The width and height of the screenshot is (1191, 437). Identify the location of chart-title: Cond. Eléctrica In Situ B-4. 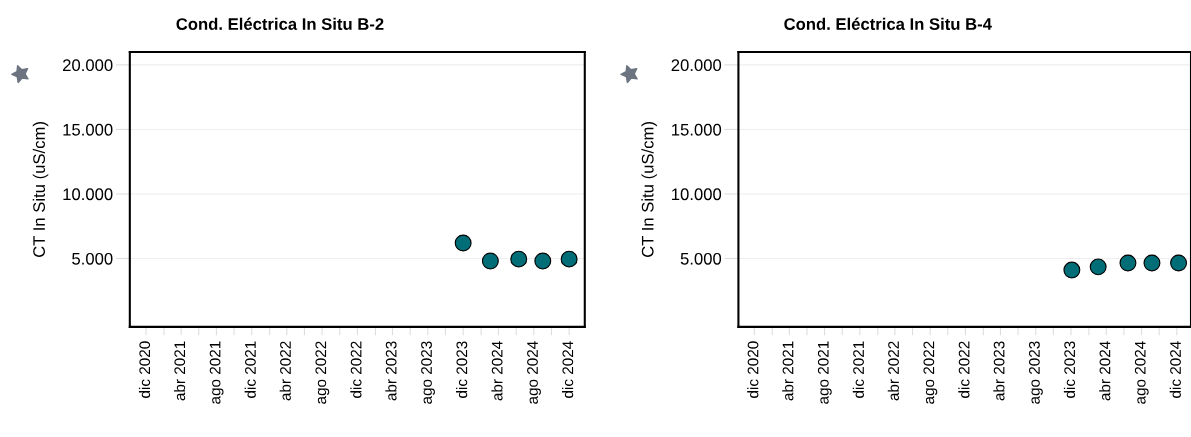
(888, 23).